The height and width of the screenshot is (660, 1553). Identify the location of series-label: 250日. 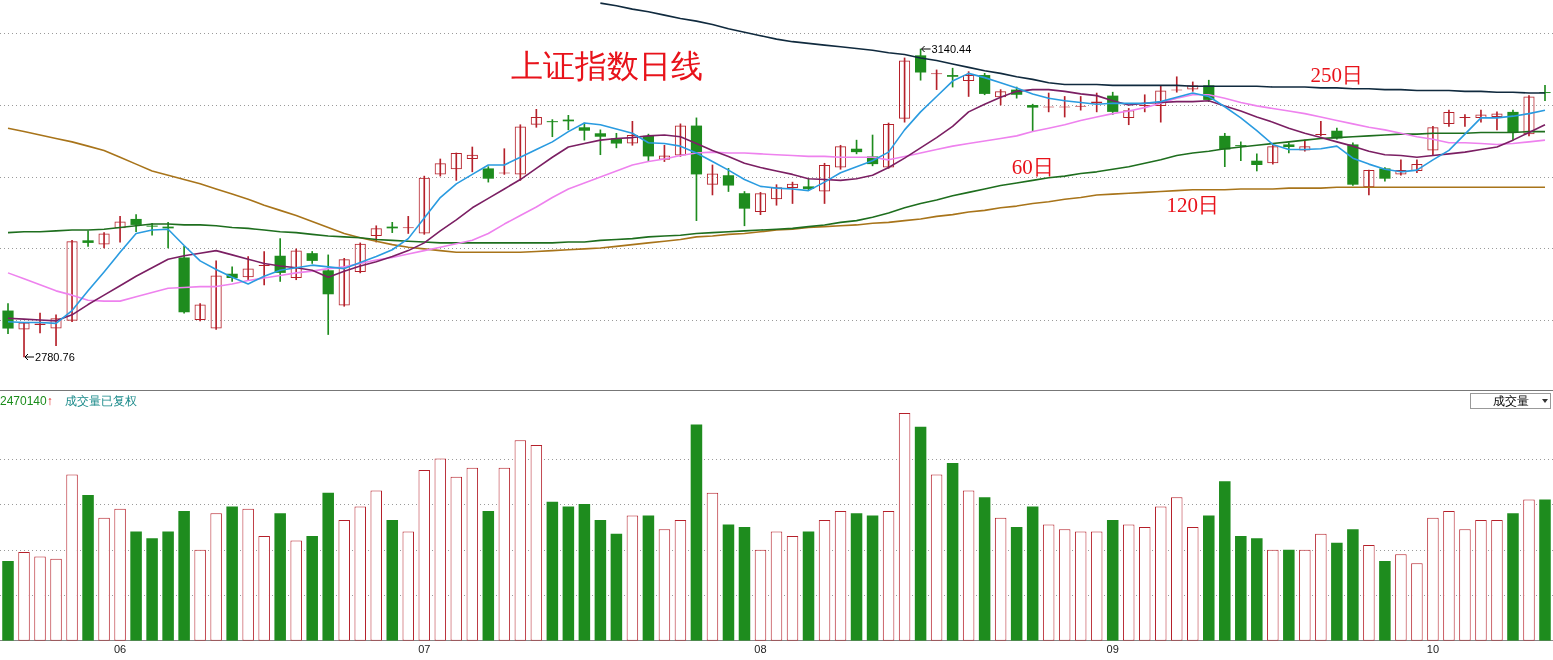
(1337, 75).